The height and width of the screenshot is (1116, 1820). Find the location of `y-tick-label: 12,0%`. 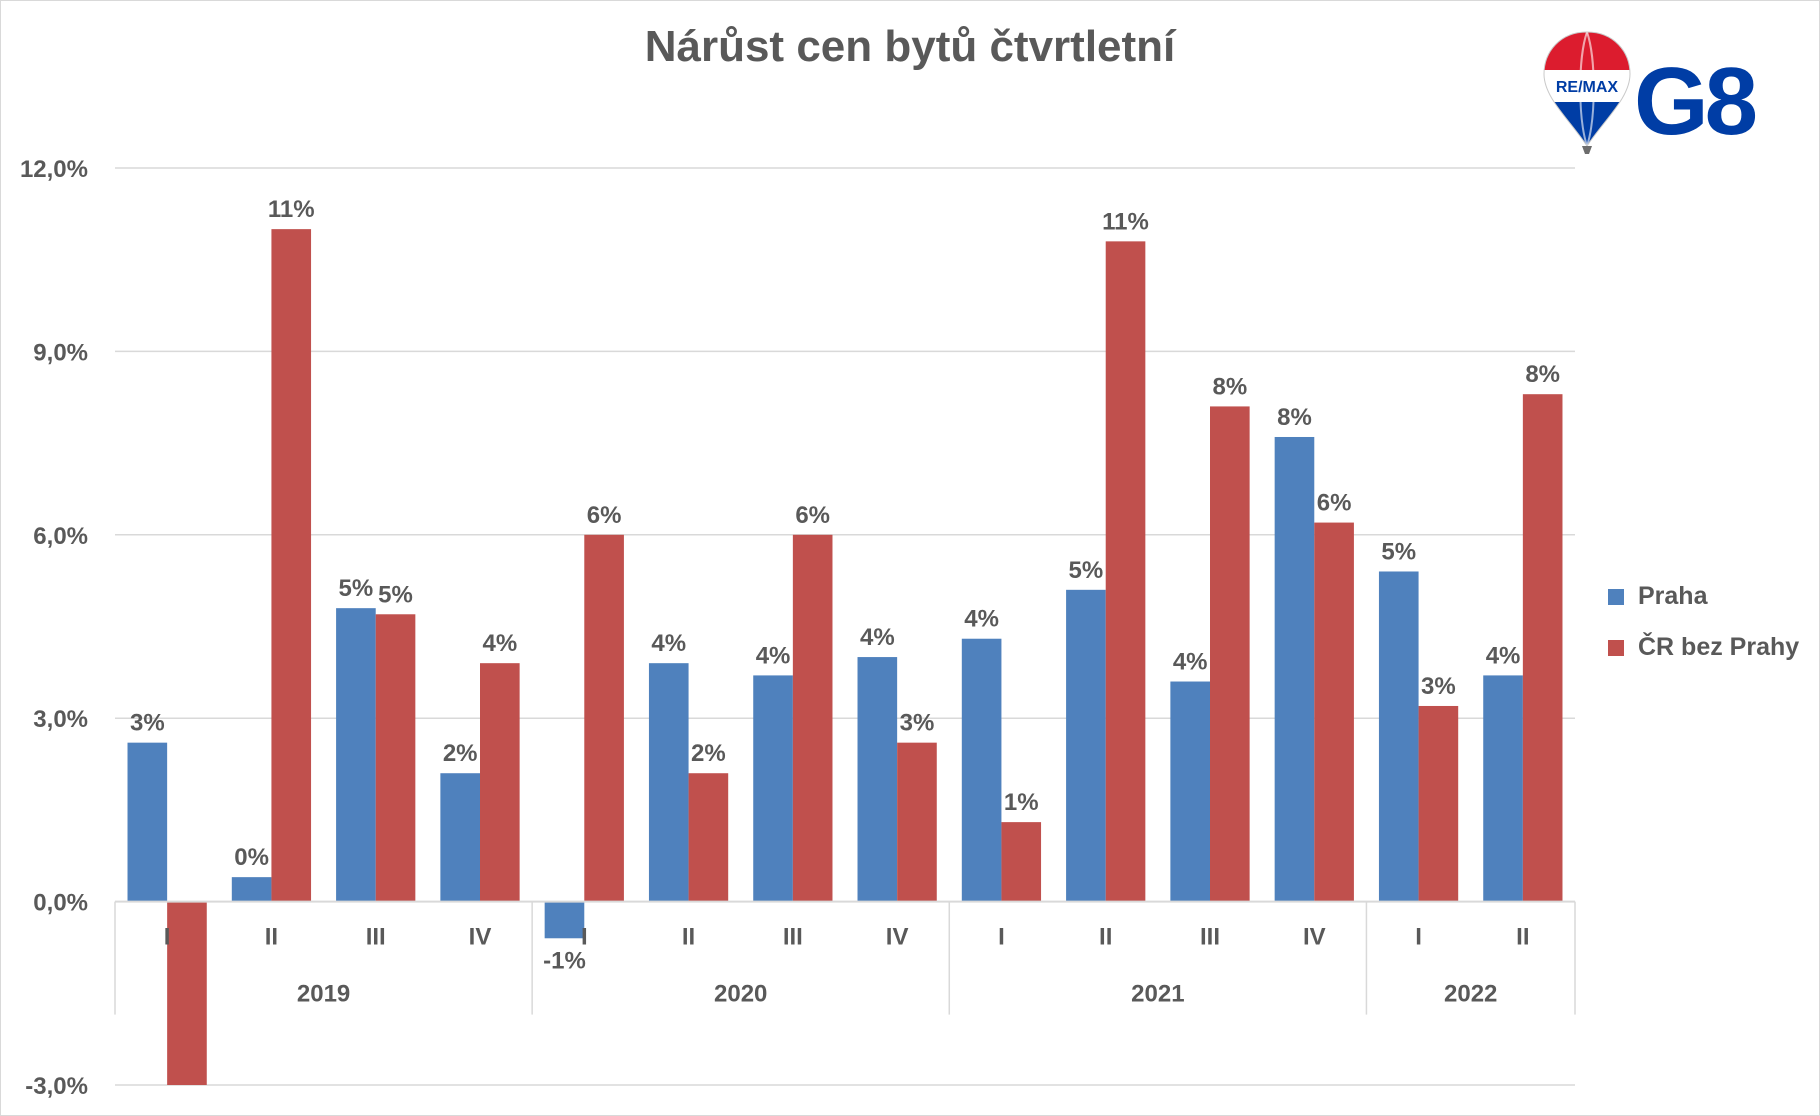

y-tick-label: 12,0% is located at coordinates (54, 169).